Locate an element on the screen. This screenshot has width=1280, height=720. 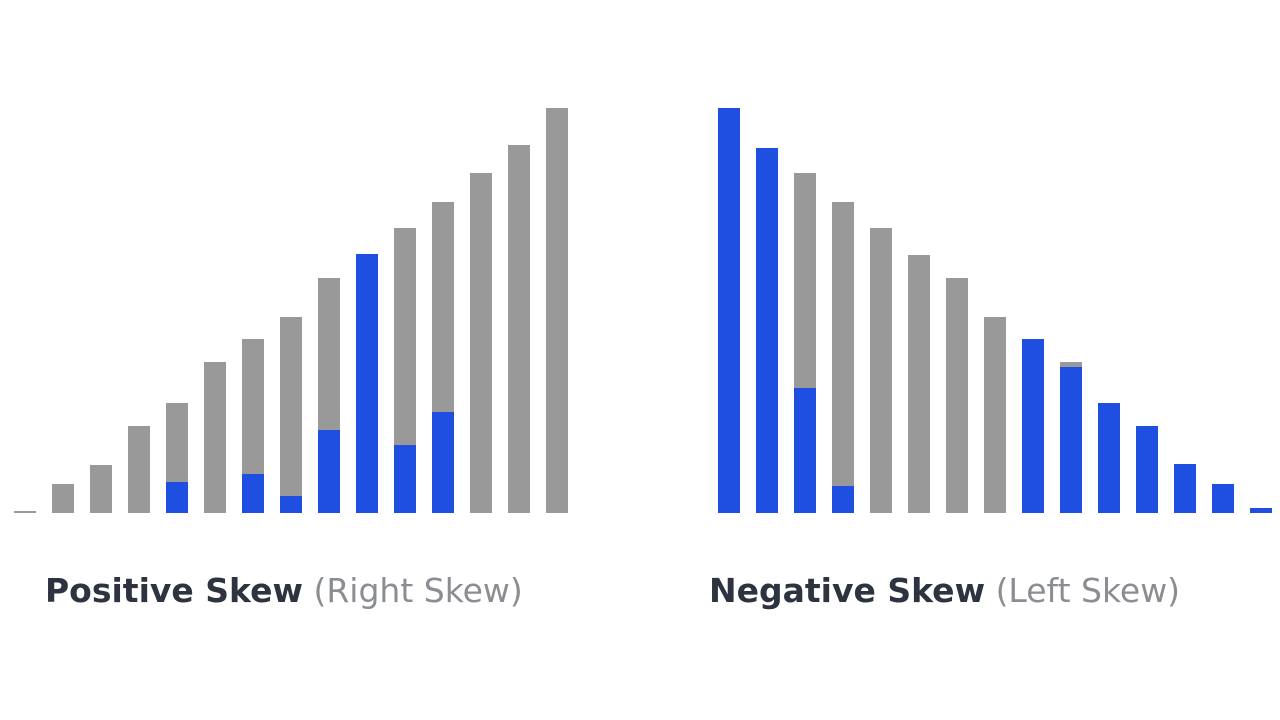
chart-heading: Negative Skew (Left Skew) is located at coordinates (944, 590).